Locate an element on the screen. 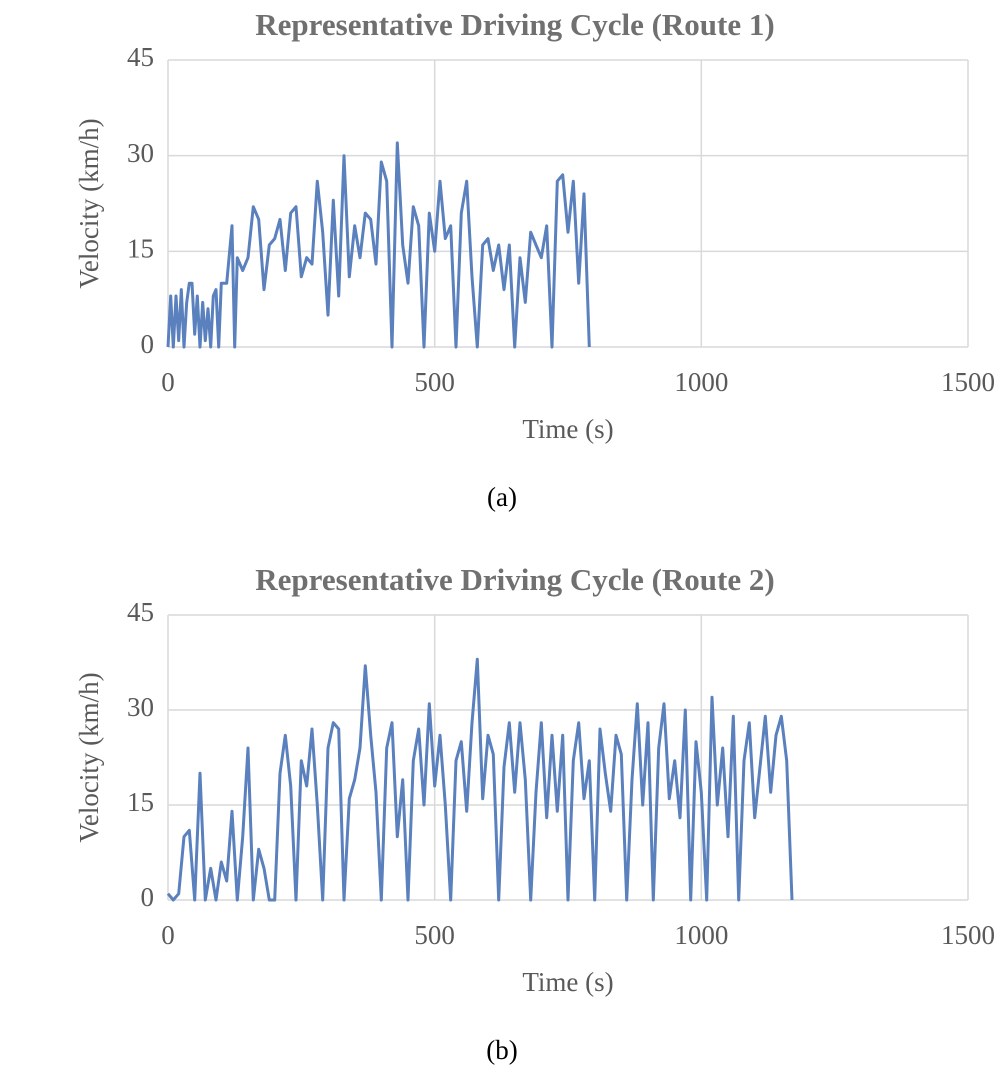  chart-title: Representative Driving Cycle (Route 1) is located at coordinates (514, 24).